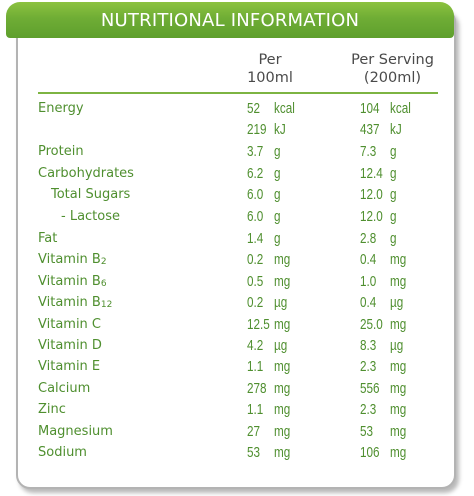 The image size is (474, 496). What do you see at coordinates (392, 78) in the screenshot?
I see `column-header-line: (200ml)` at bounding box center [392, 78].